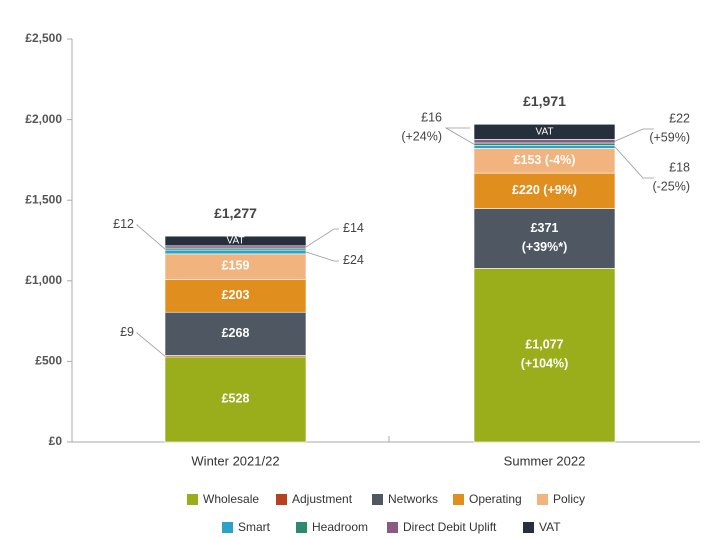  I want to click on value-label: £9, so click(127, 332).